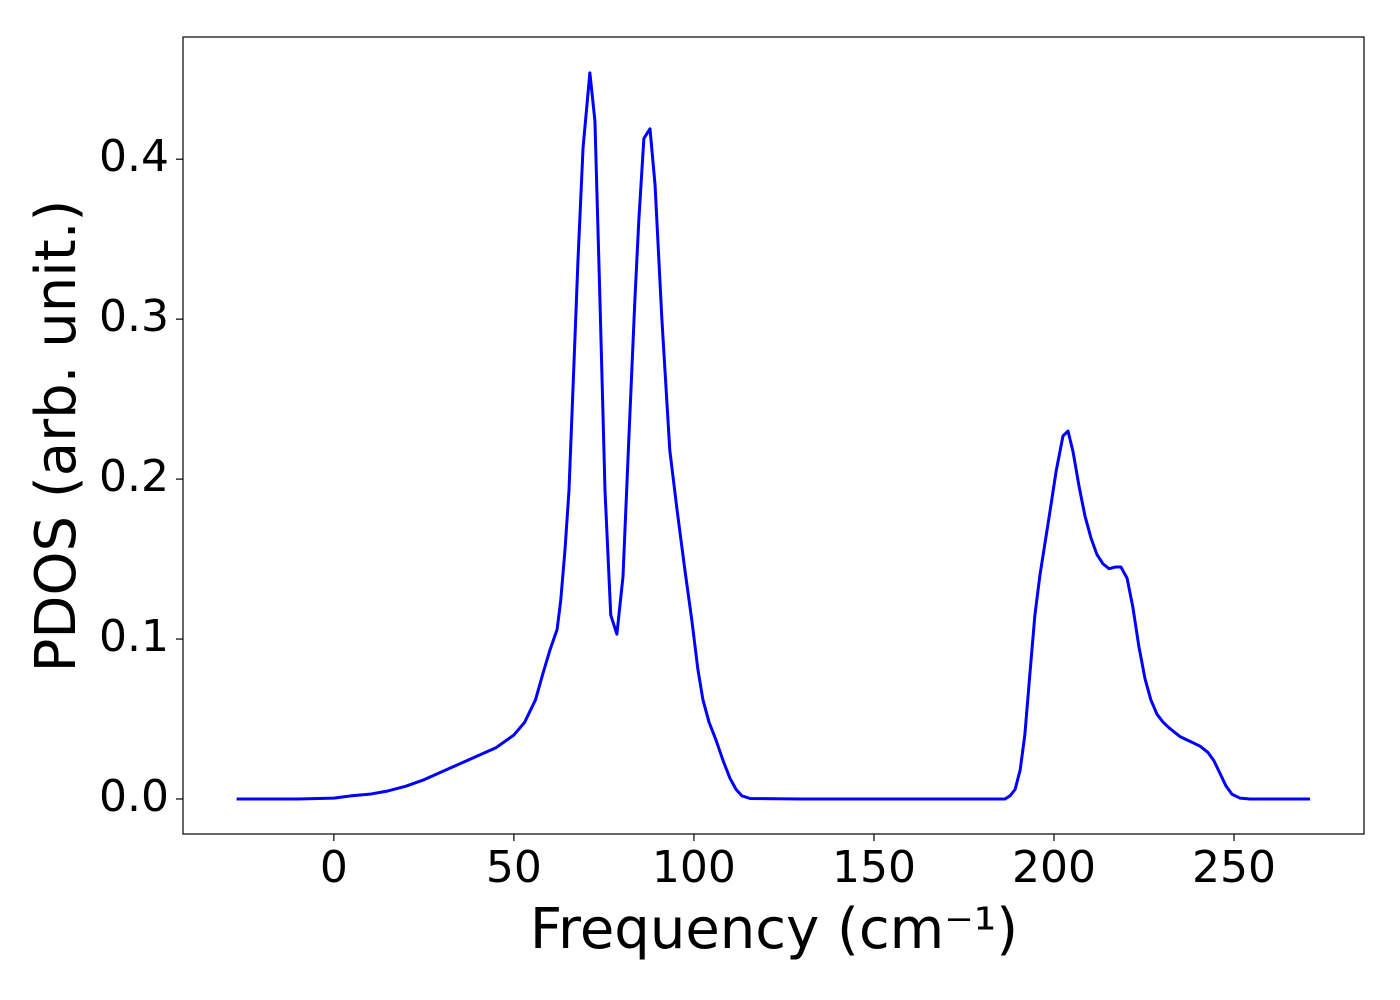 This screenshot has width=1400, height=1000. What do you see at coordinates (874, 867) in the screenshot?
I see `x-tick-label: 150` at bounding box center [874, 867].